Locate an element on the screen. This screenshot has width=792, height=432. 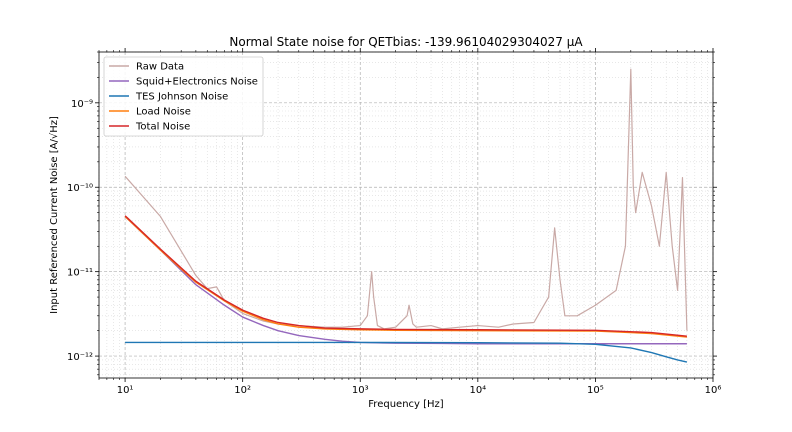
x-tick-label: 10⁴ is located at coordinates (477, 390).